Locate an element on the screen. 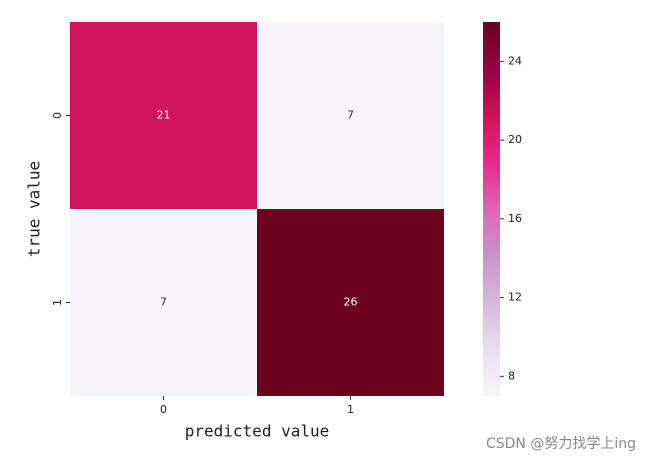 The height and width of the screenshot is (465, 653). colorbar-tick-label: 16 is located at coordinates (515, 218).